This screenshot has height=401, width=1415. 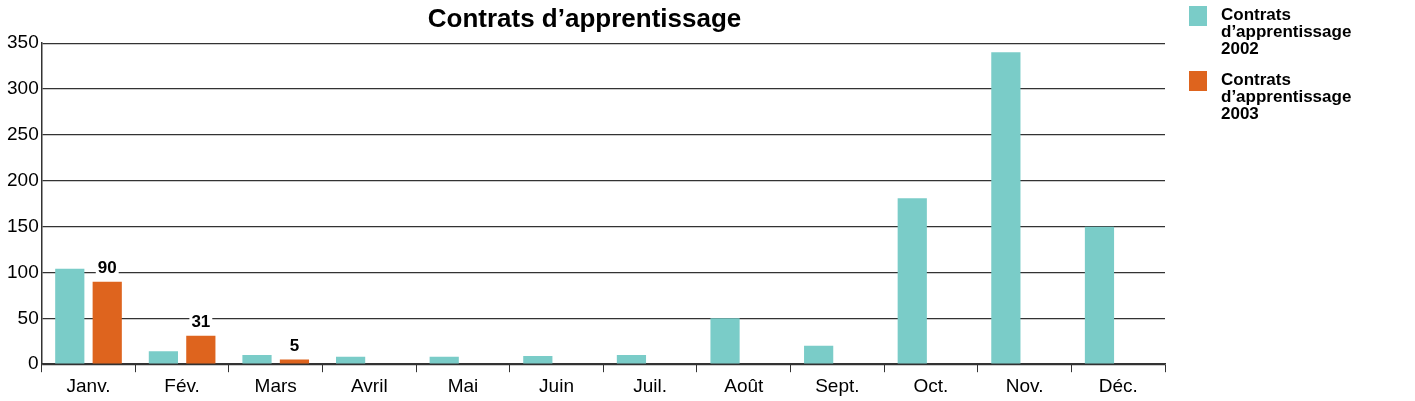 I want to click on x-tick-label: Oct., so click(x=931, y=385).